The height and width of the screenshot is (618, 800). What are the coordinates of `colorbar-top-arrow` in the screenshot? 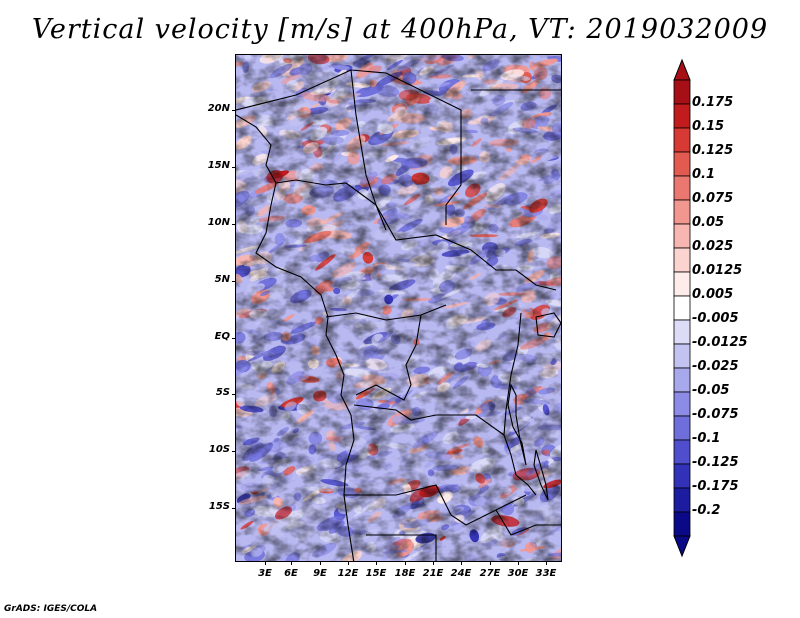 It's located at (682, 69).